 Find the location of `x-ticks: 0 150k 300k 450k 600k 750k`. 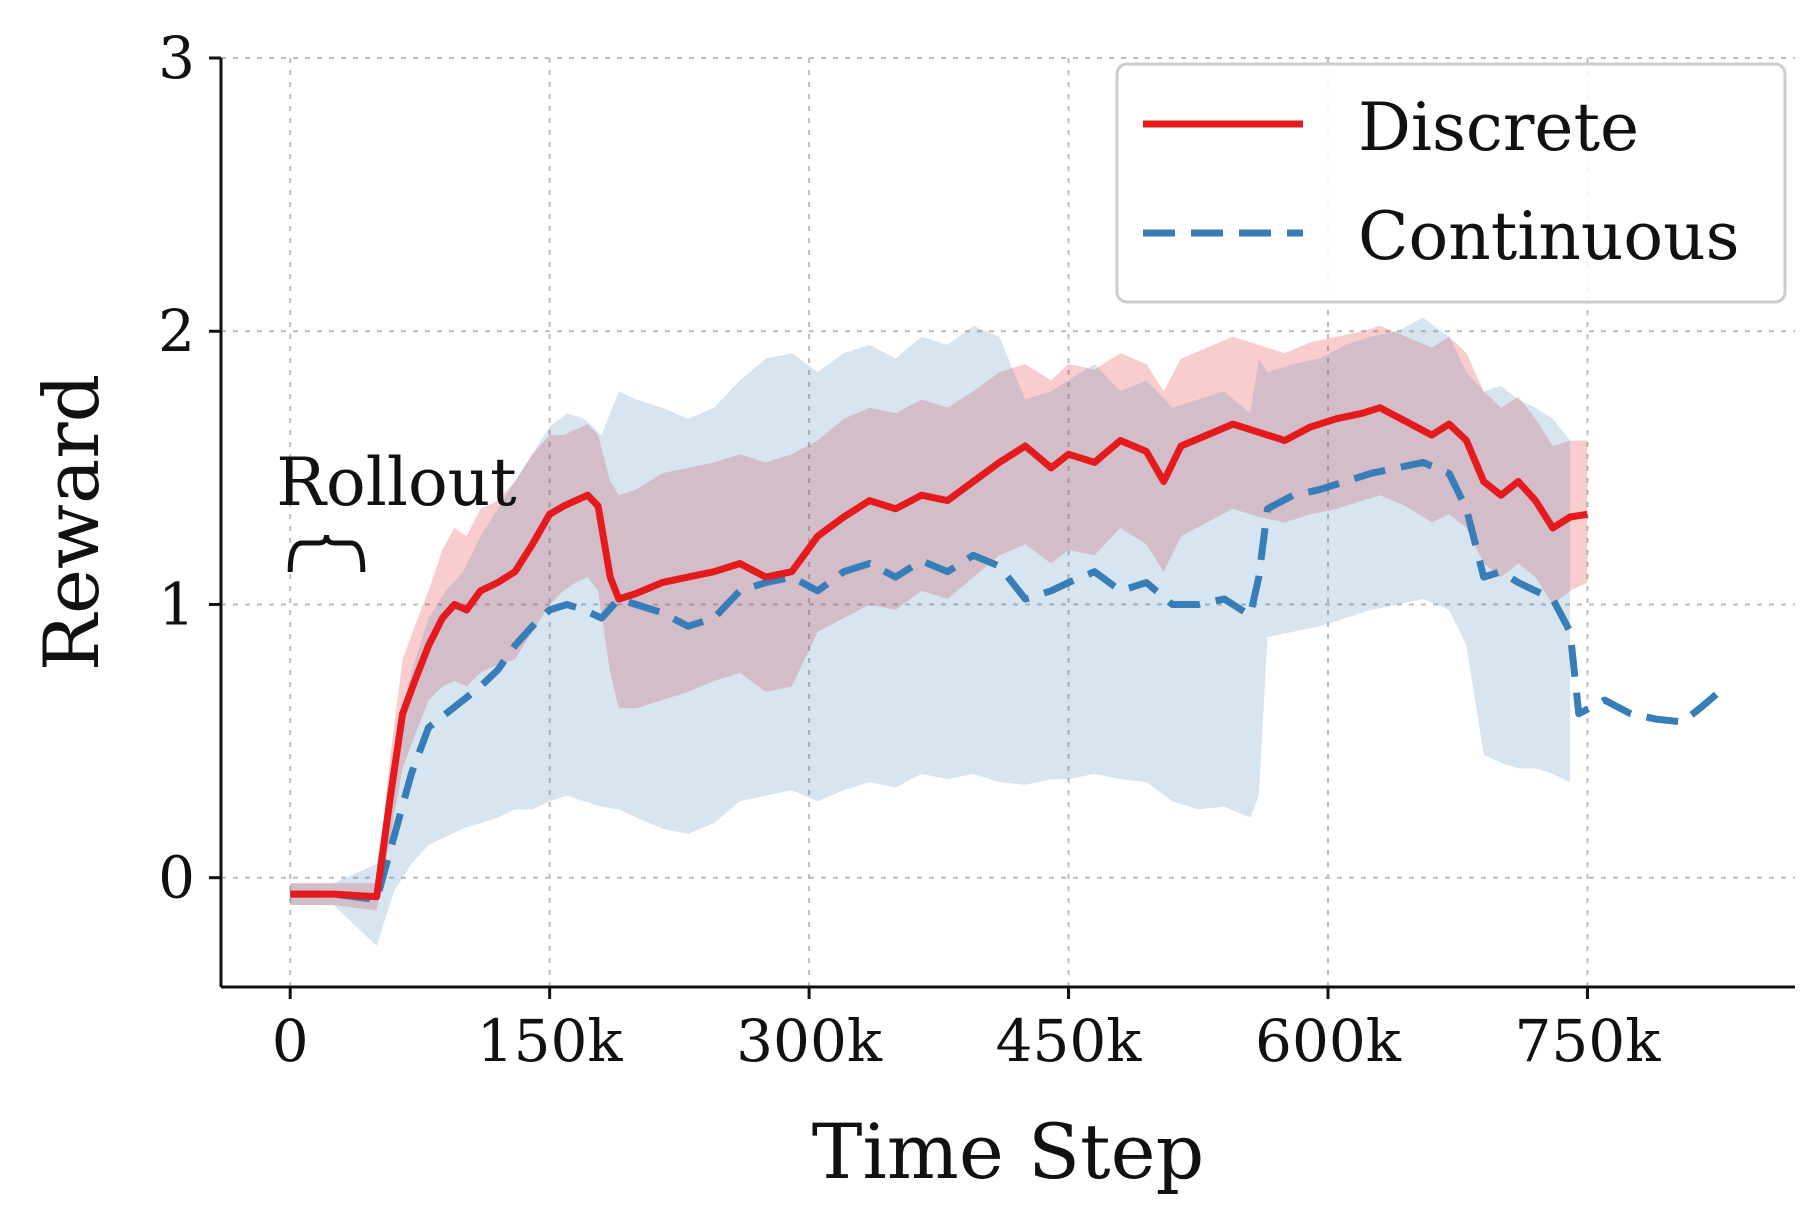

x-ticks: 0 150k 300k 450k 600k 750k is located at coordinates (966, 1031).